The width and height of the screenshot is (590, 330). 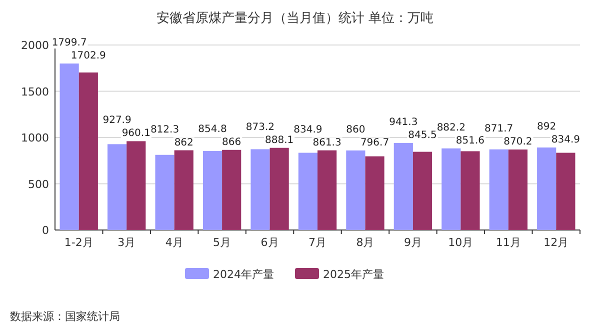 I want to click on data-label: 960.1, so click(x=136, y=134).